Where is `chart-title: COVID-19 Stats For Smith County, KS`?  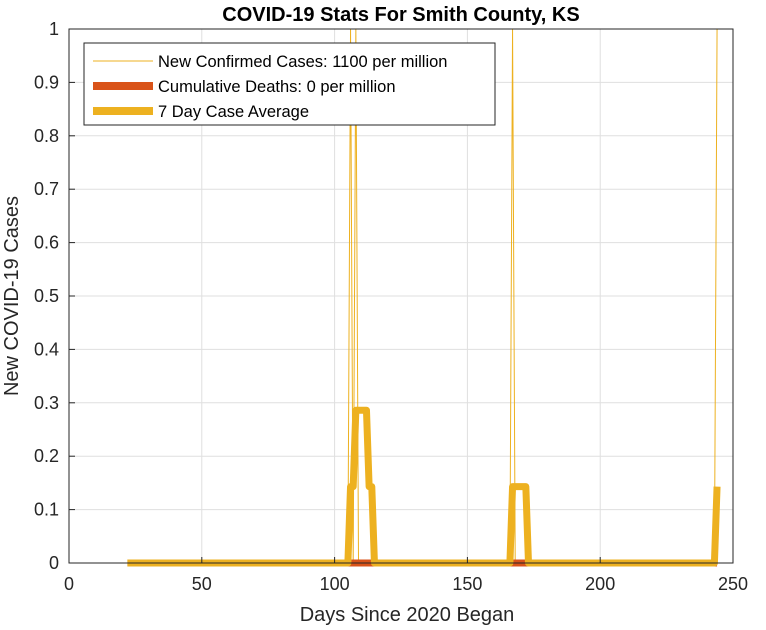 chart-title: COVID-19 Stats For Smith County, KS is located at coordinates (400, 15).